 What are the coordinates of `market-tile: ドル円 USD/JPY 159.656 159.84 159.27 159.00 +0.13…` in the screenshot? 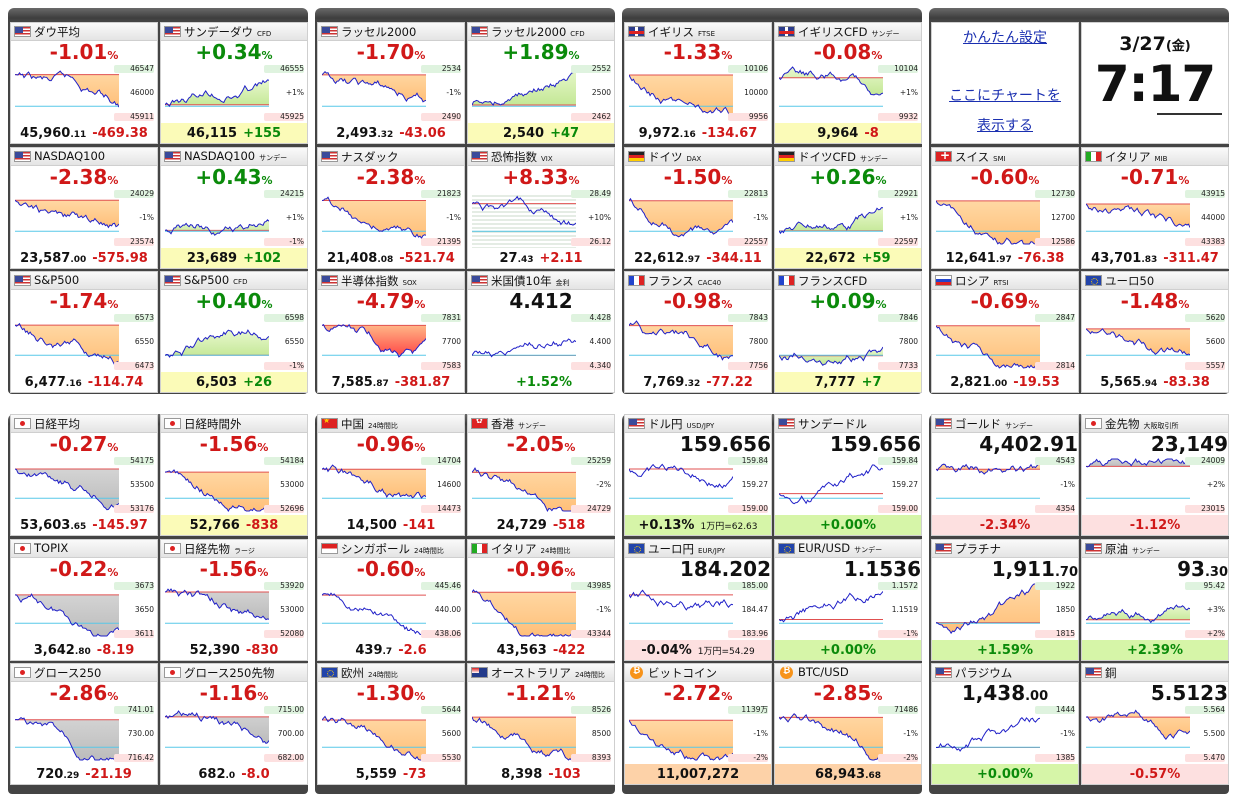 It's located at (698, 475).